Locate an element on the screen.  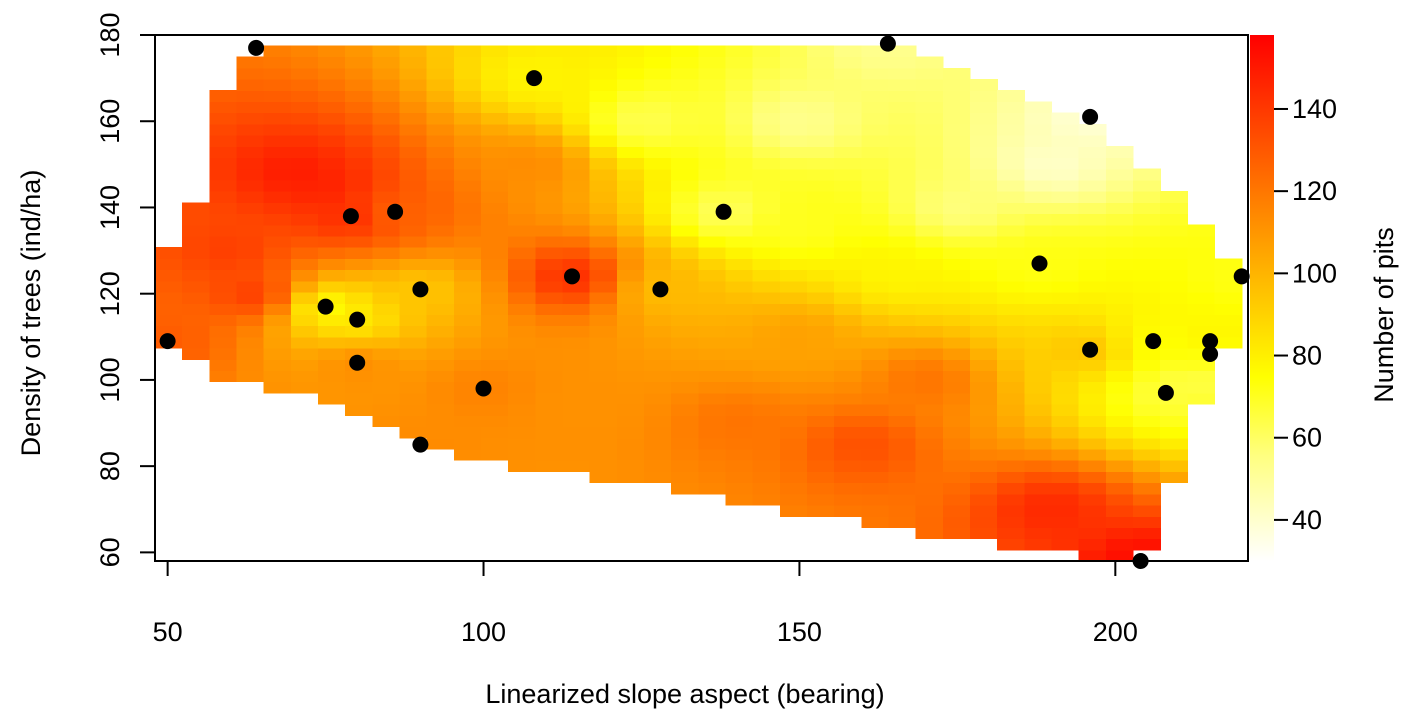
colorbar-tick-label: 120 is located at coordinates (1314, 191).